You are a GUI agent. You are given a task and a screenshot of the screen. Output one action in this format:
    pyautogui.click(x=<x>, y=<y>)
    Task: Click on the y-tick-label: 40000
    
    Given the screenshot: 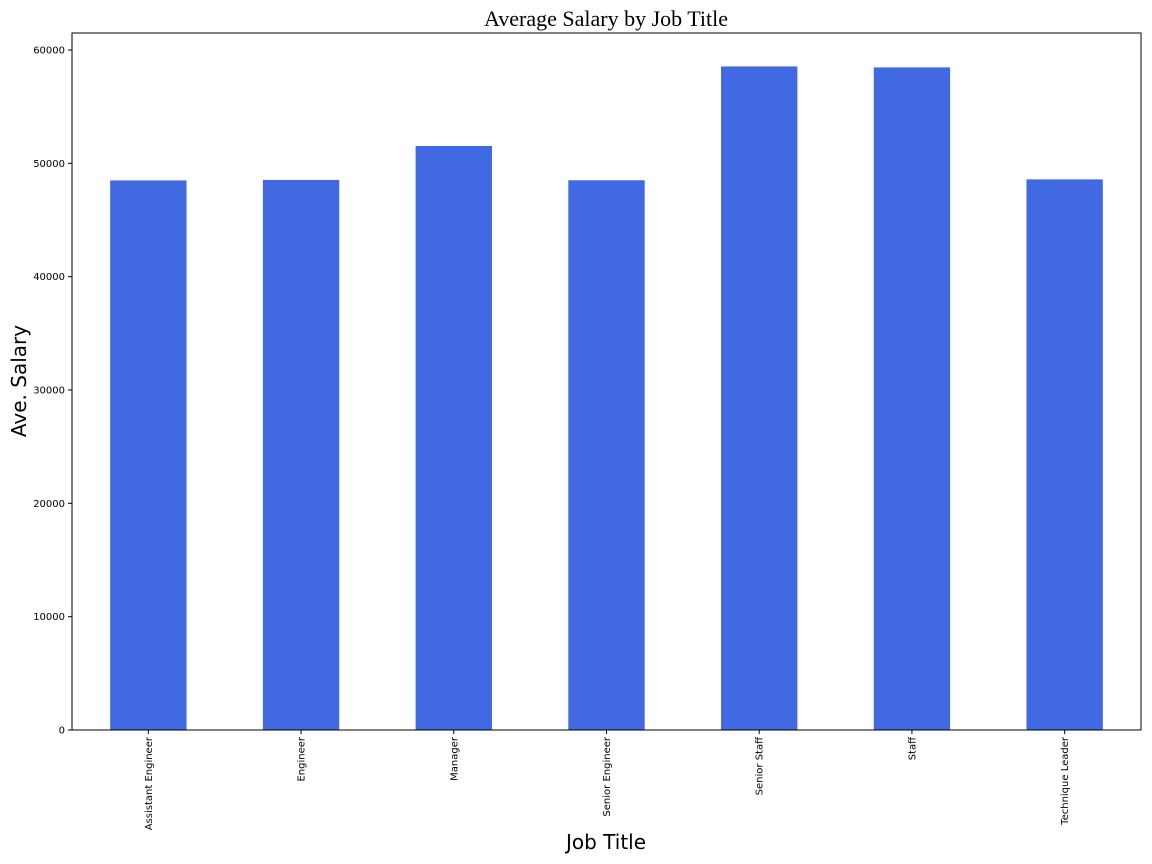 What is the action you would take?
    pyautogui.click(x=49, y=277)
    